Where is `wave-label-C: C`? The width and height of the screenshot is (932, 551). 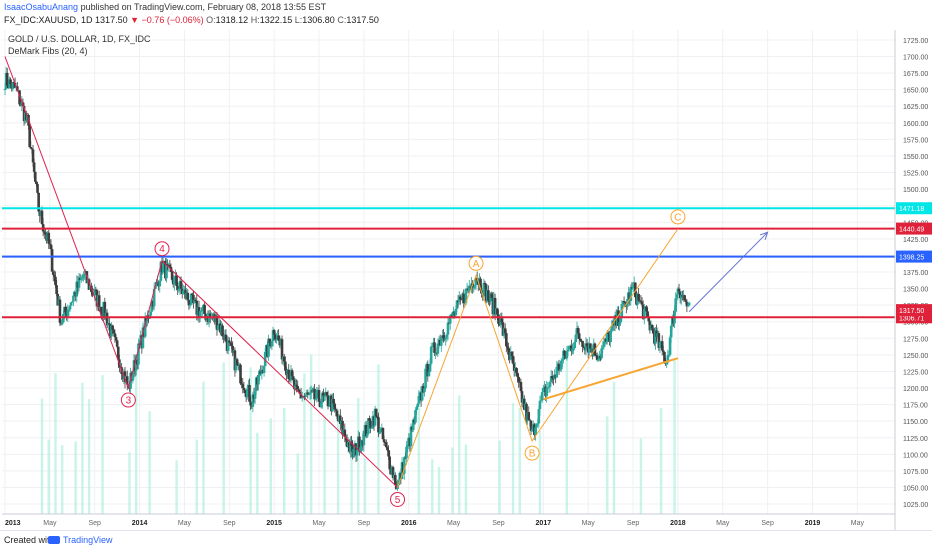
wave-label-C: C is located at coordinates (678, 217).